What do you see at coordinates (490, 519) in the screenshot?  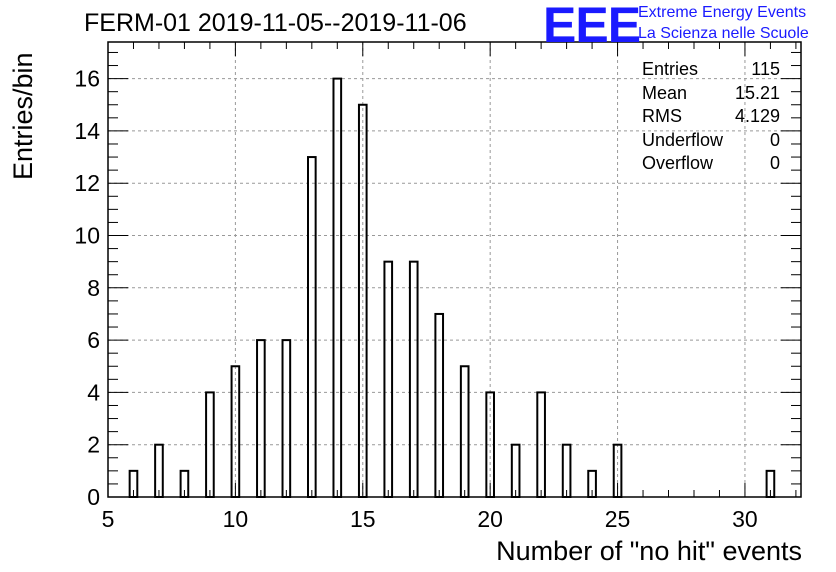 I see `x-tick-label: 20` at bounding box center [490, 519].